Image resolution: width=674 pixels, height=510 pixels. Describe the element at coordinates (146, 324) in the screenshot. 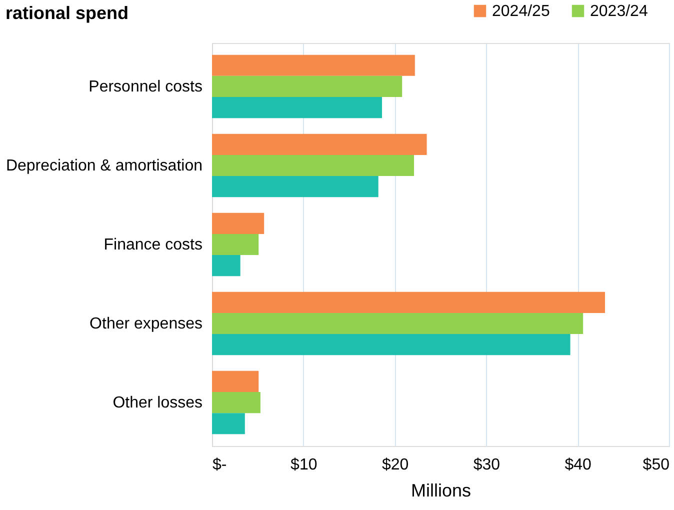

I see `y-tick-label: Other expenses` at that location.